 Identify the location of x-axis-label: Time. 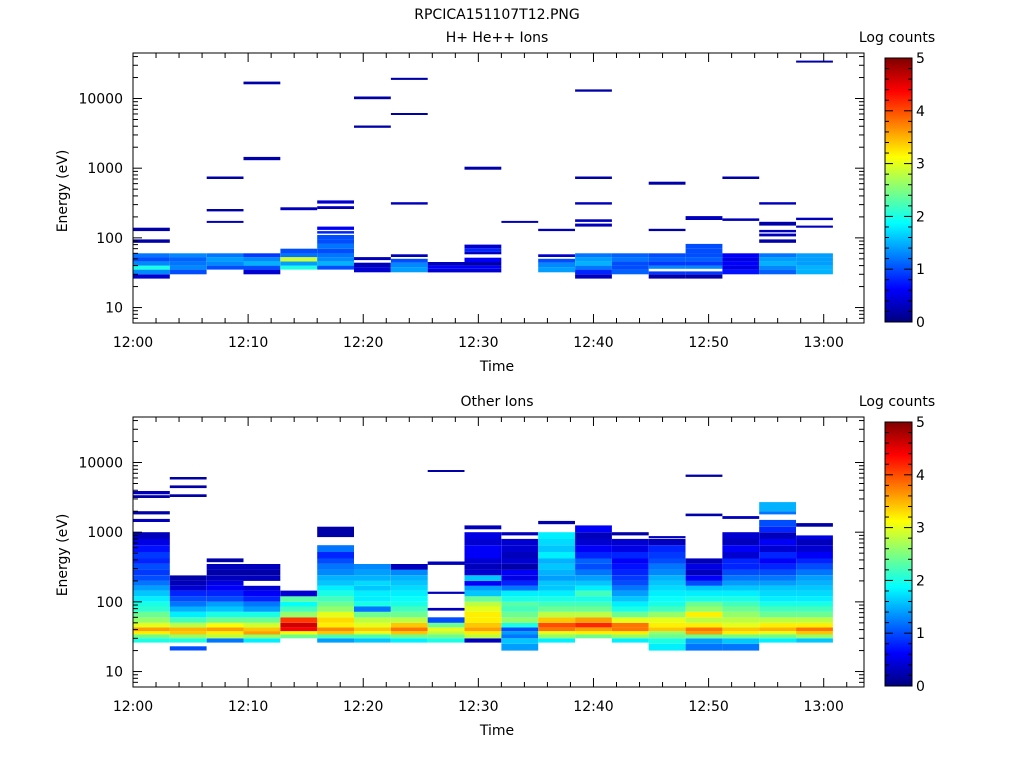
(496, 731).